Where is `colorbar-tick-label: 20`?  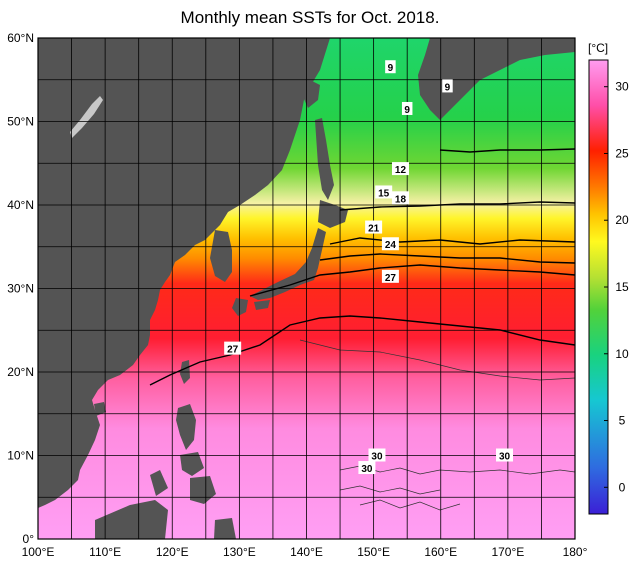
colorbar-tick-label: 20 is located at coordinates (622, 220).